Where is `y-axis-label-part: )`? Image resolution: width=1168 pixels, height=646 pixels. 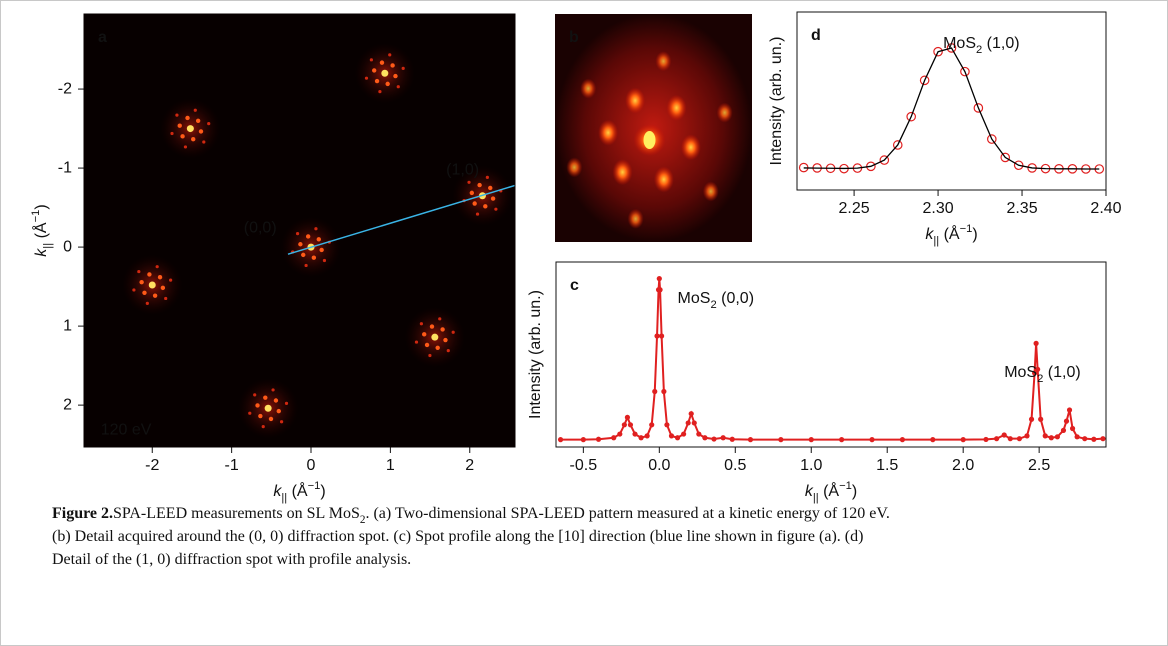 y-axis-label-part: ) is located at coordinates (41, 206).